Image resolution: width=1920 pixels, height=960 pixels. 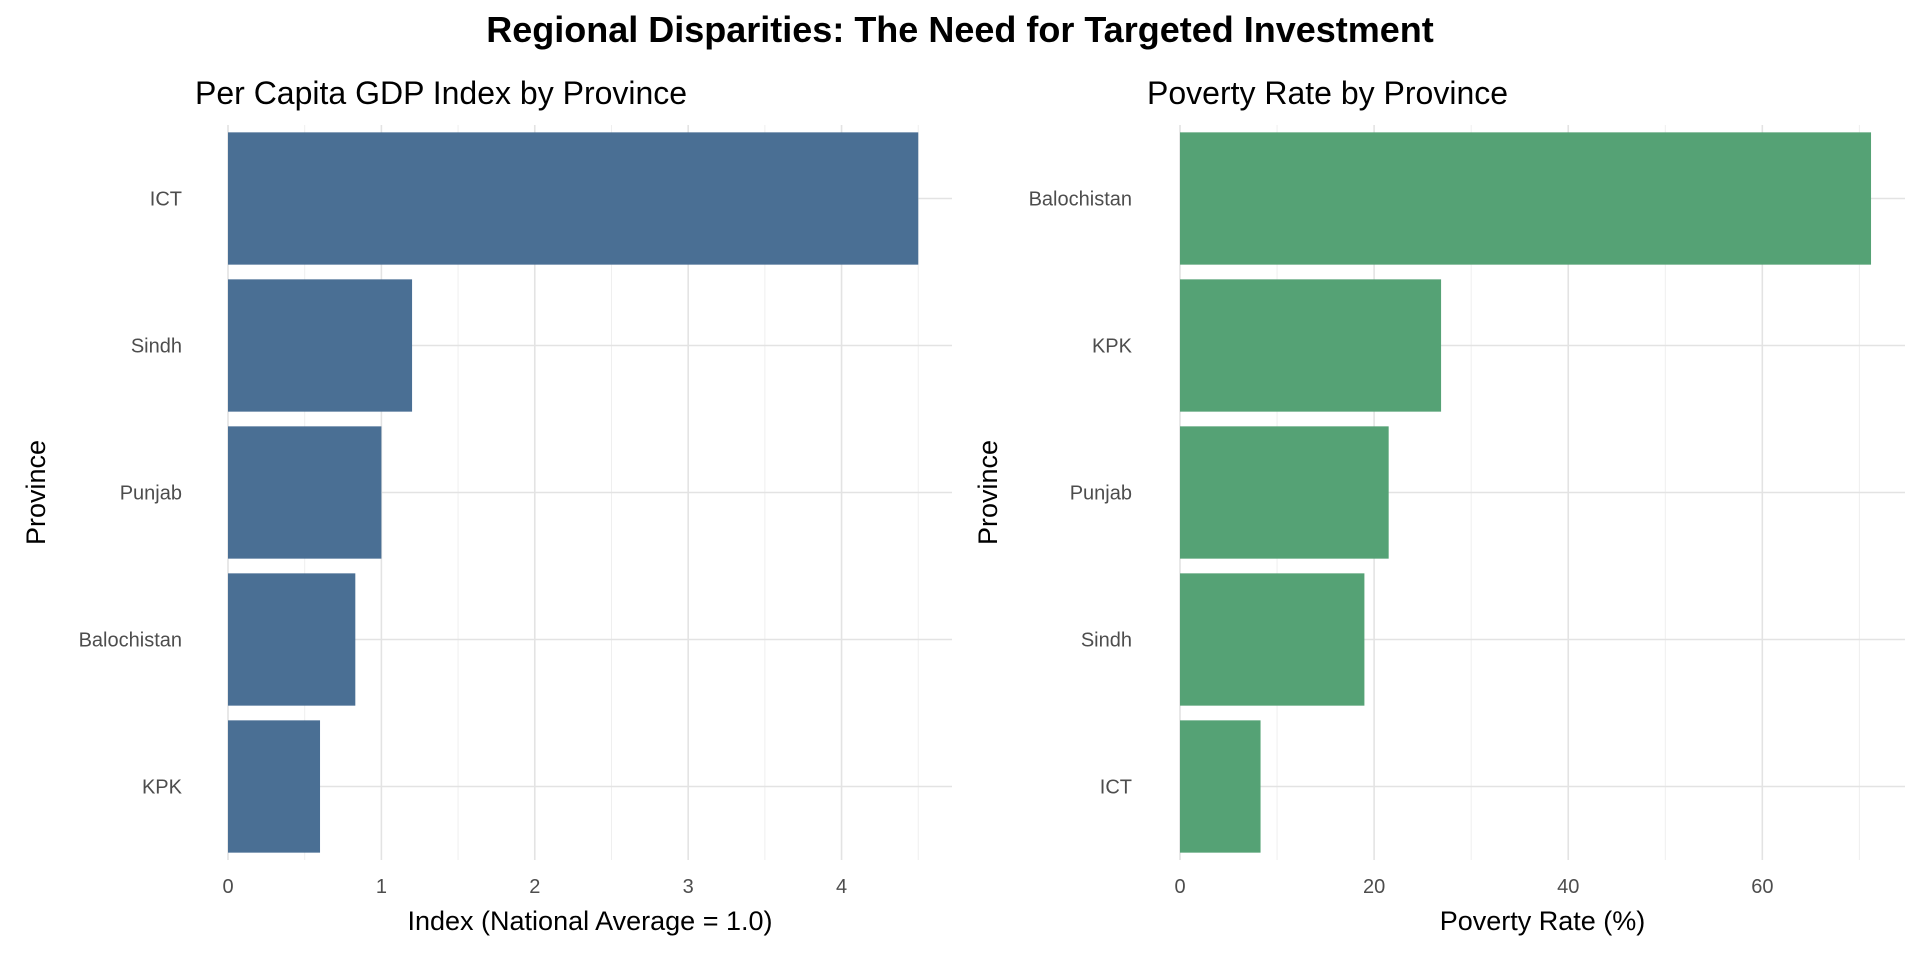 I want to click on x-tick-label: 40, so click(x=1568, y=887).